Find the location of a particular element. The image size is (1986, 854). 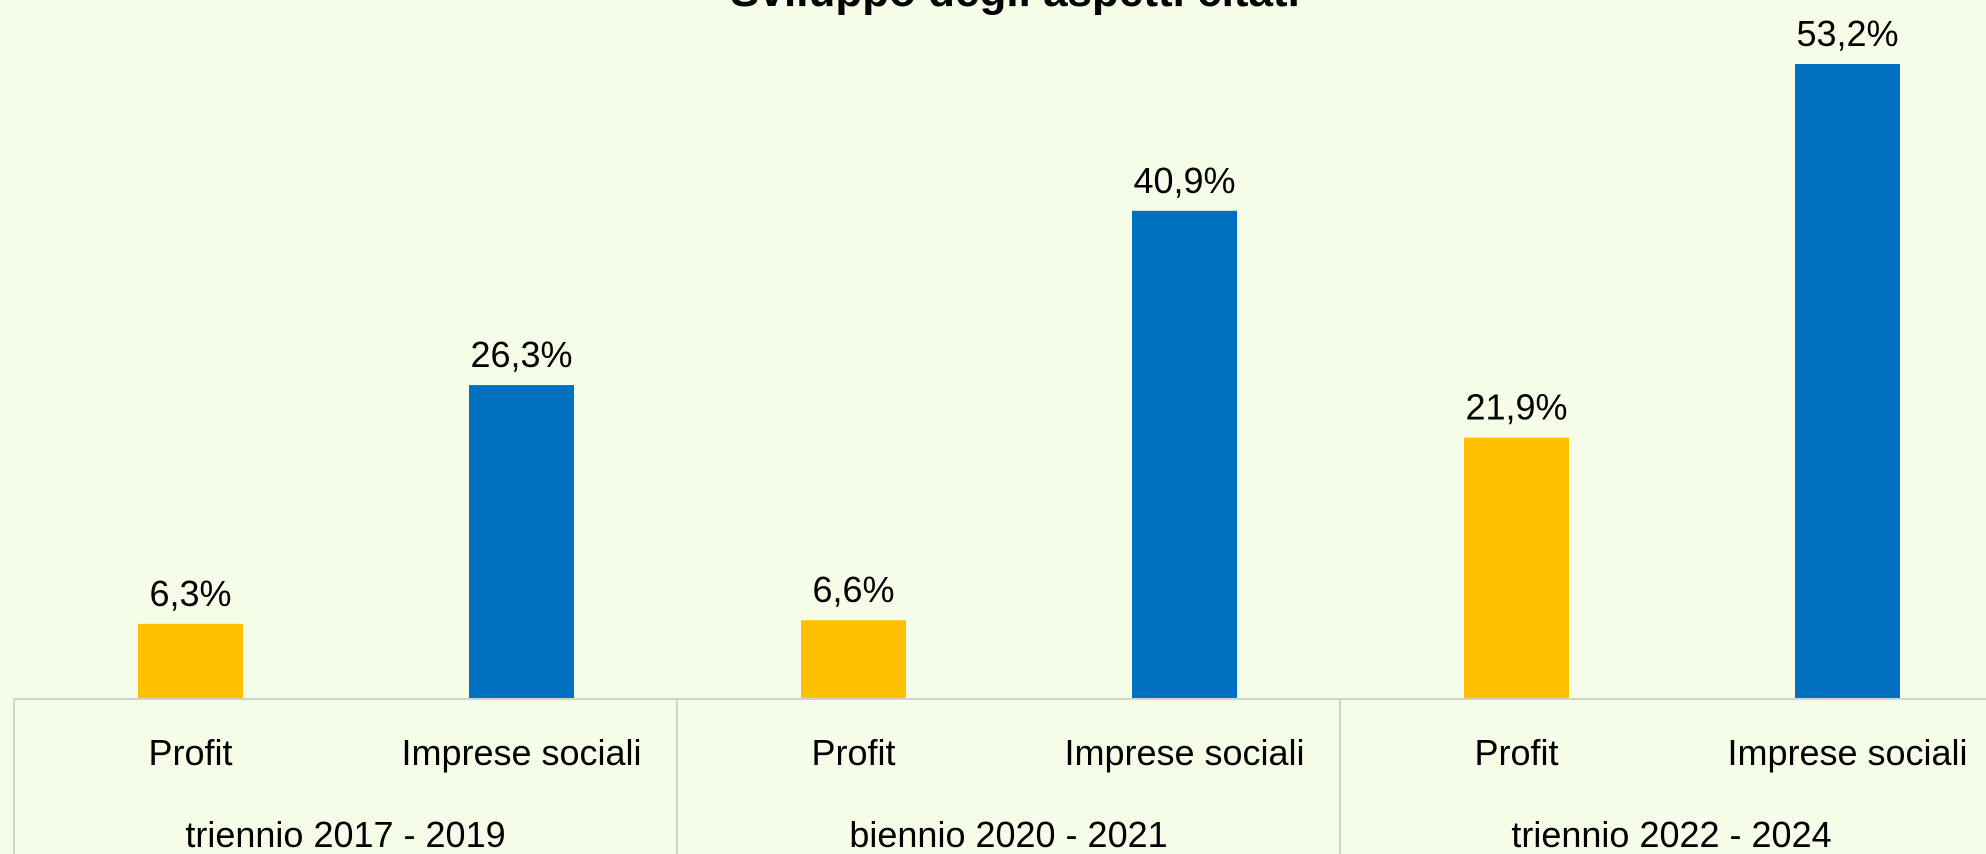

data-label: 26,3% is located at coordinates (521, 354).